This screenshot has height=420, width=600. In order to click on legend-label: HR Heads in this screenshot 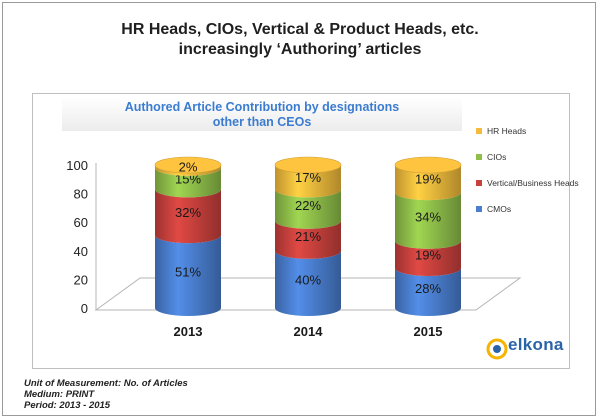, I will do `click(507, 130)`.